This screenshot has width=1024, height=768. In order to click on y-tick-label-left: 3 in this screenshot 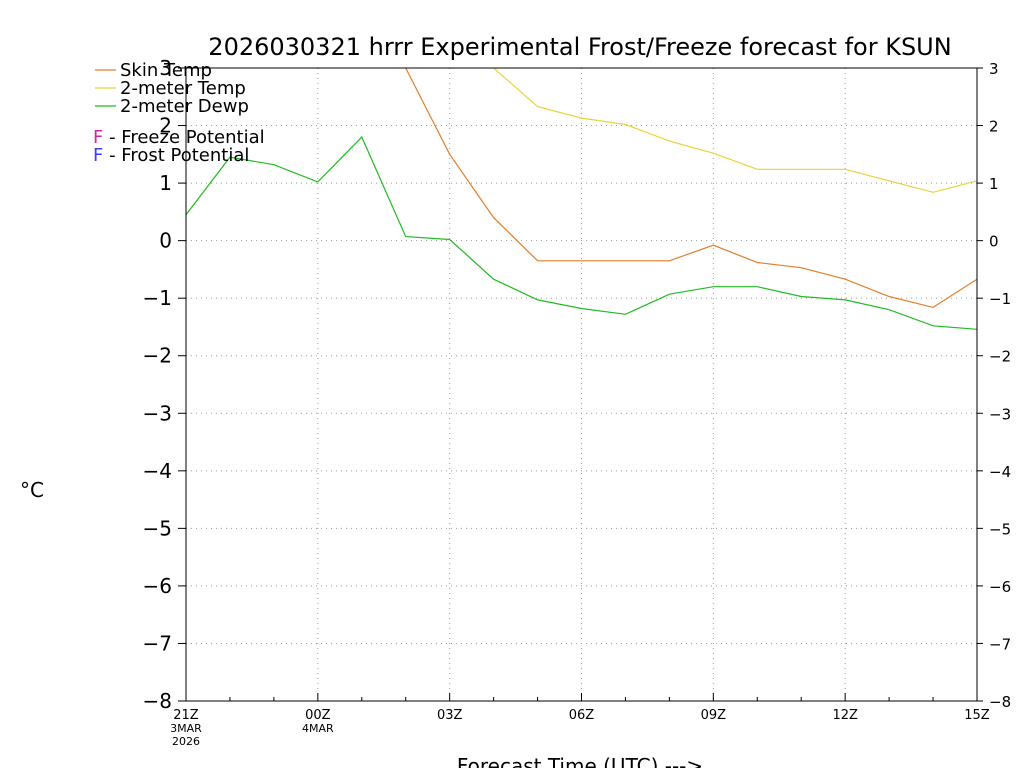, I will do `click(165, 68)`.